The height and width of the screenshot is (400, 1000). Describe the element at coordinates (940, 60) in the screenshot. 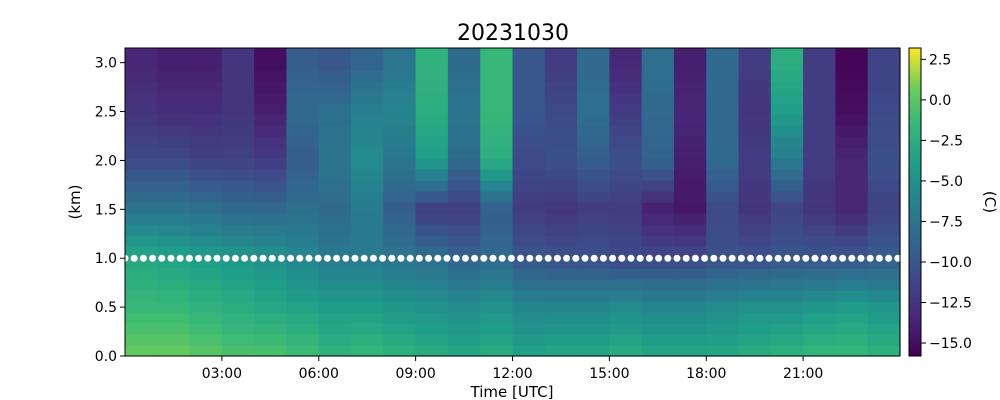

I see `colorbar-tick-label: 2.5` at that location.